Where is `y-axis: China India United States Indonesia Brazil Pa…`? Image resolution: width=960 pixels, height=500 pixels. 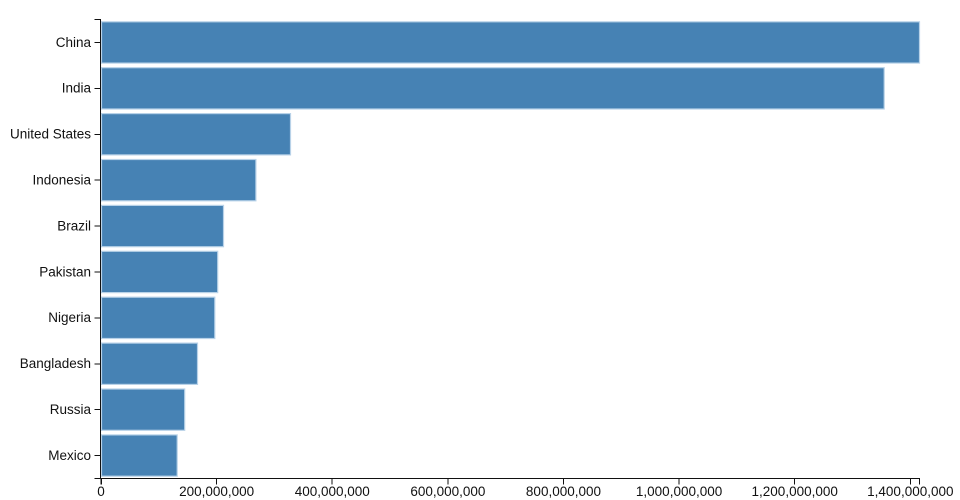
y-axis: China India United States Indonesia Brazil Pa… is located at coordinates (55, 249).